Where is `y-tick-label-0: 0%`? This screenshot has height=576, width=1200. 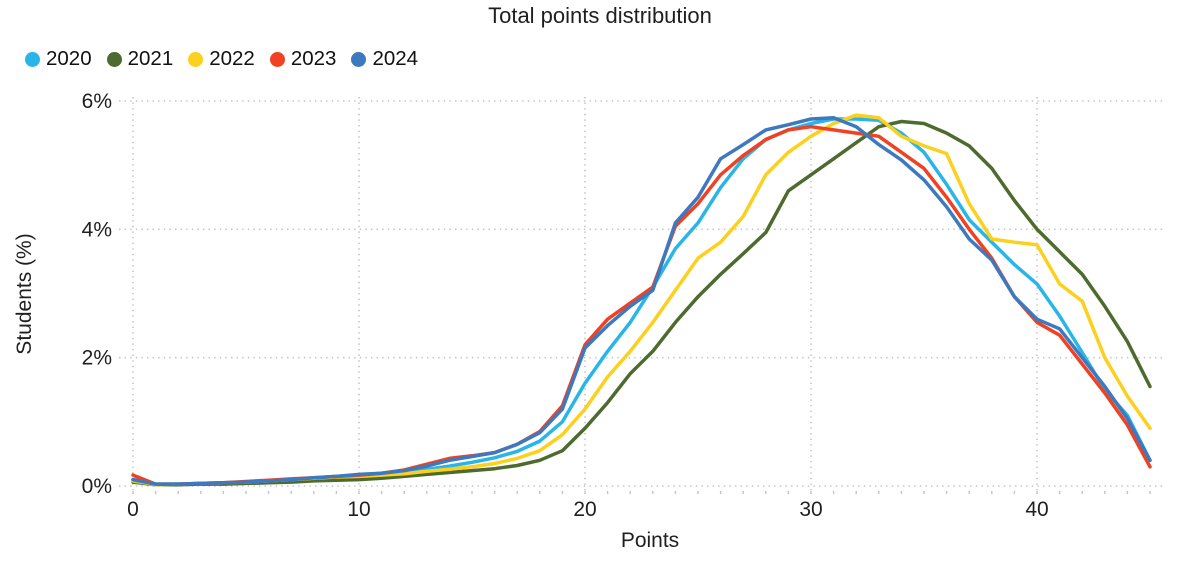
y-tick-label-0: 0% is located at coordinates (97, 486).